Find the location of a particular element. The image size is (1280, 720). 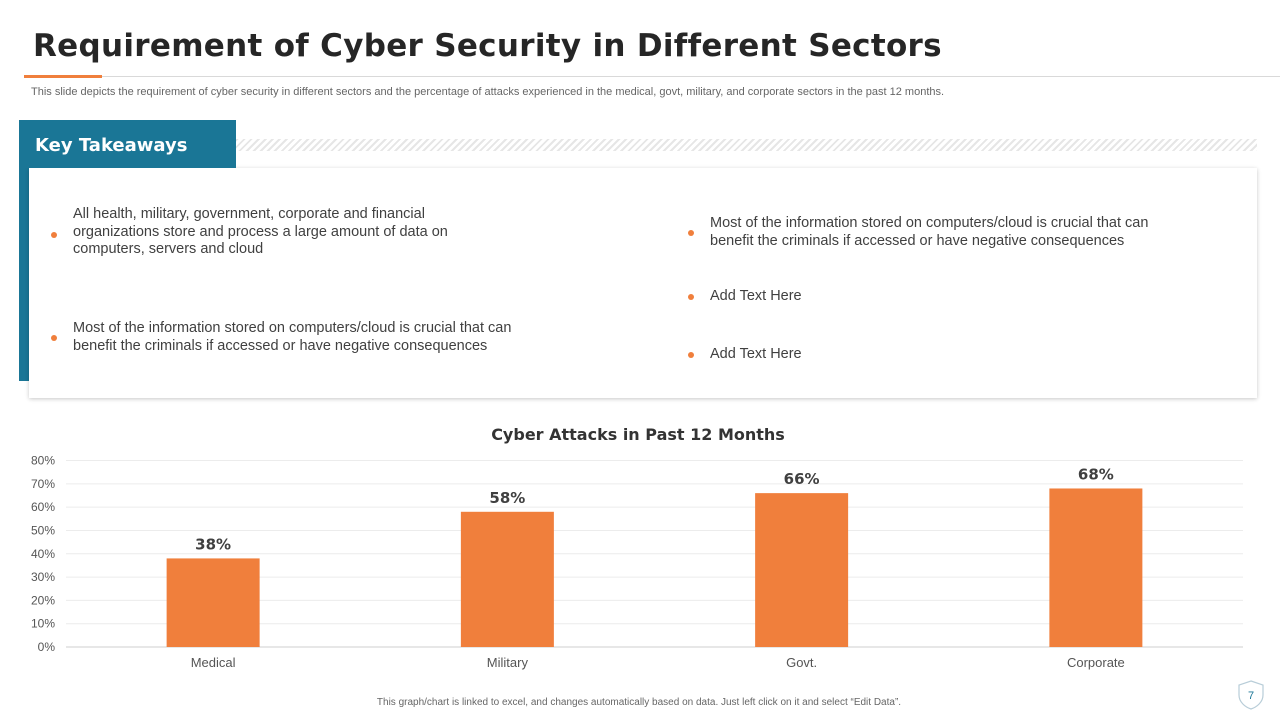

data-label: 58% is located at coordinates (507, 498).